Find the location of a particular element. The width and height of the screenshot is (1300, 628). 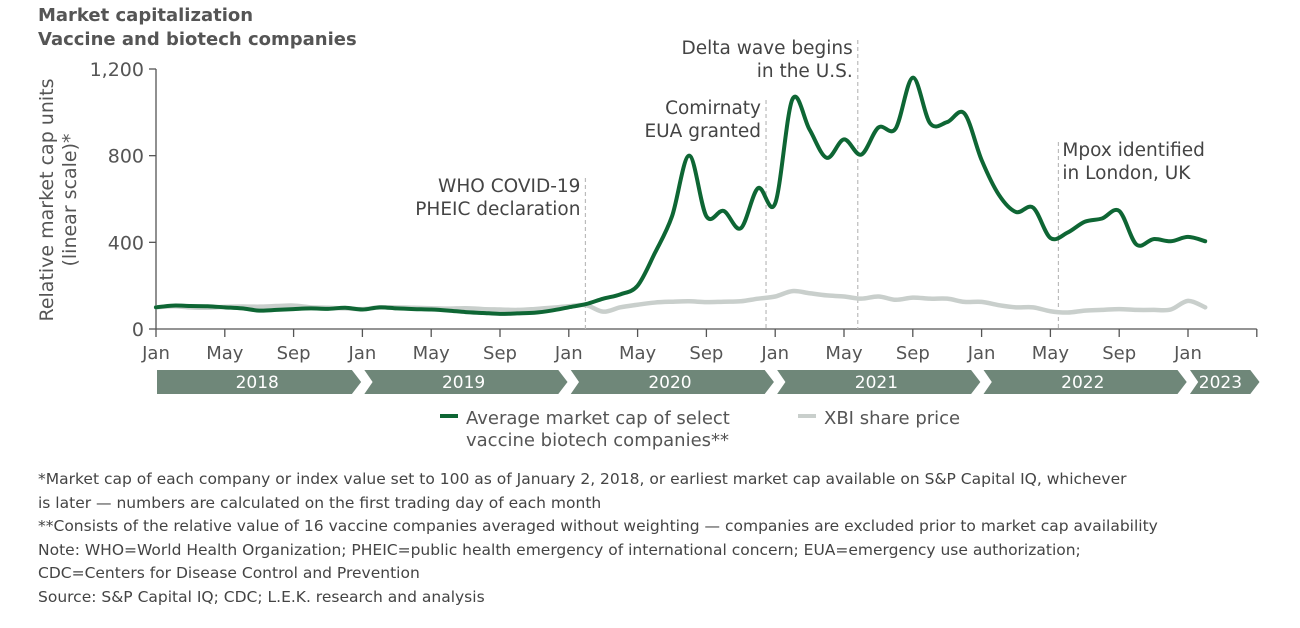

year-label: 2018 is located at coordinates (257, 383).